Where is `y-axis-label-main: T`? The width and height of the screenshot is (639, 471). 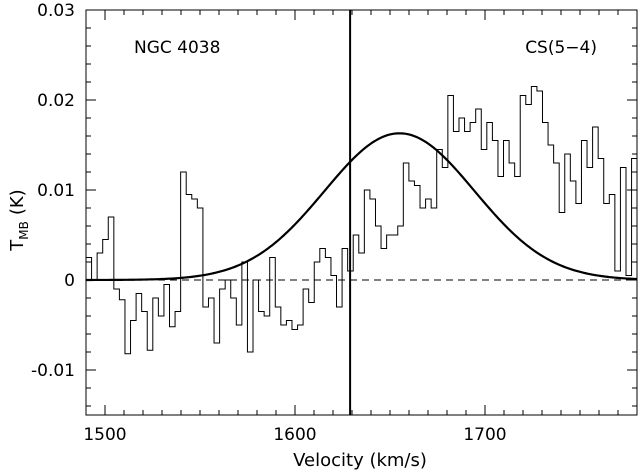
y-axis-label-main: T is located at coordinates (17, 245).